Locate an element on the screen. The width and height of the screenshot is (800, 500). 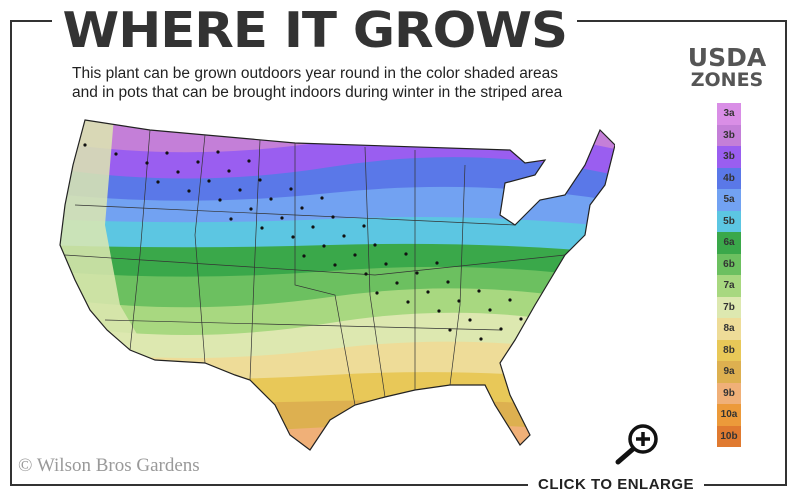
legend-zone-7a: 7a is located at coordinates (729, 286).